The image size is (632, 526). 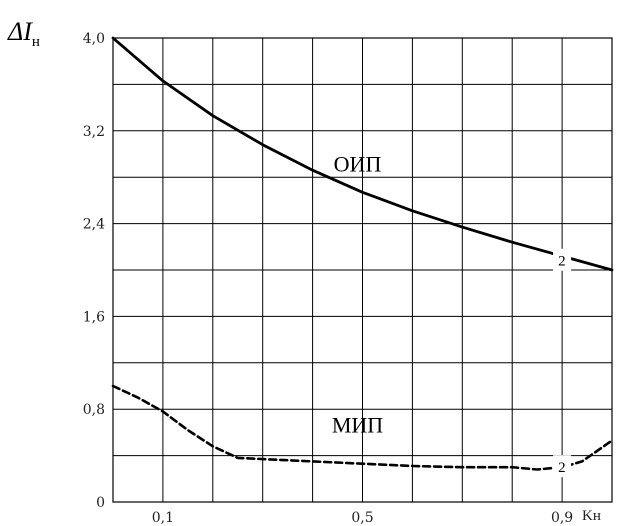 I want to click on y-tick-label: 0, so click(x=100, y=503).